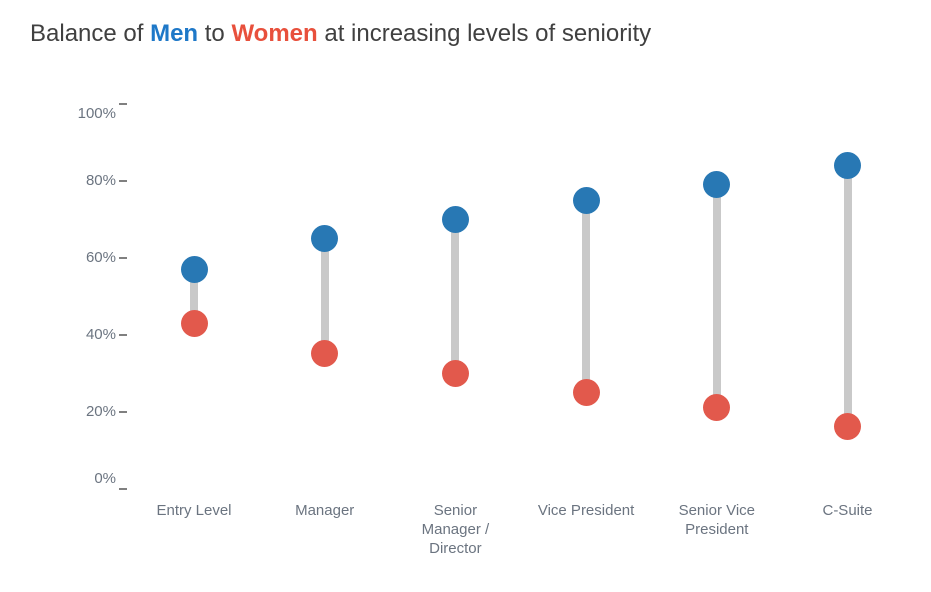  What do you see at coordinates (100, 334) in the screenshot?
I see `y-axis-tick-label: 40%` at bounding box center [100, 334].